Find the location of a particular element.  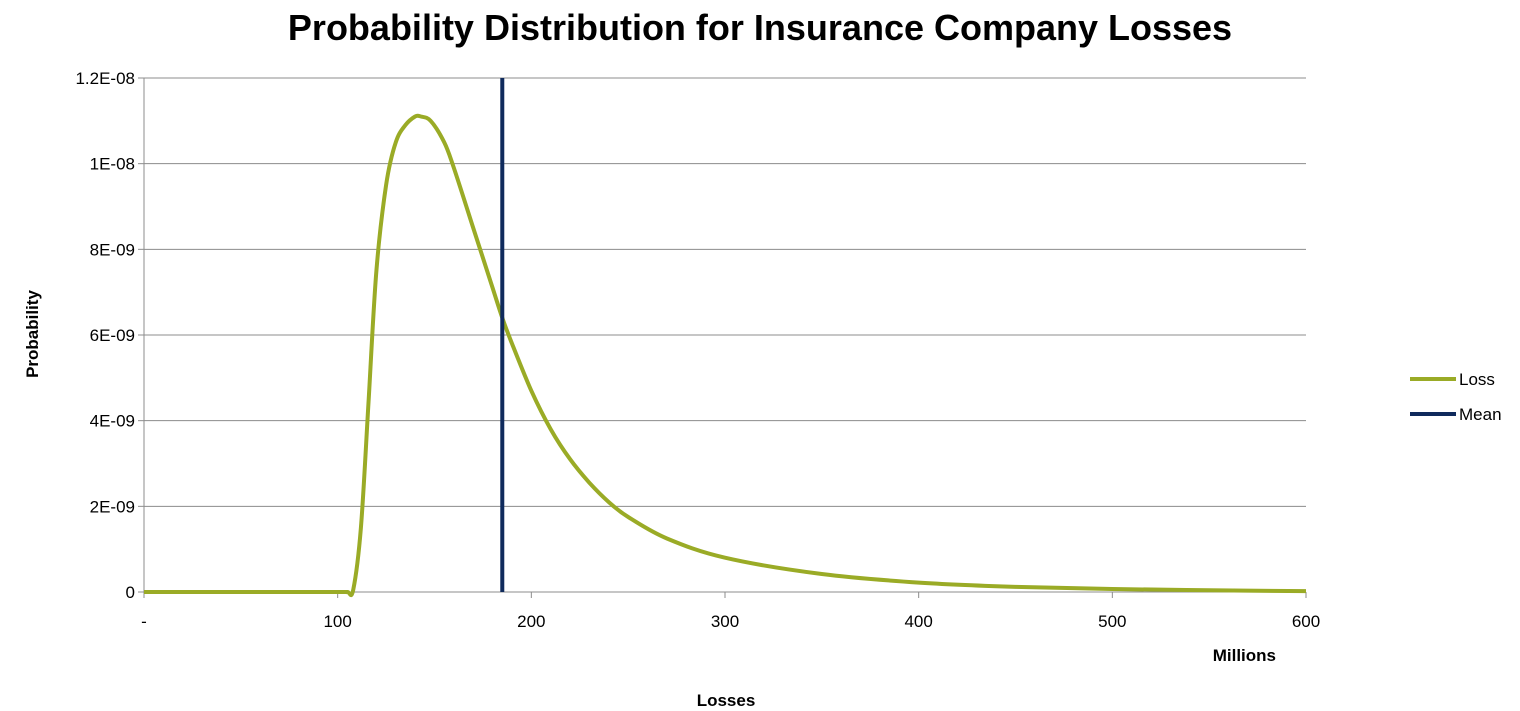

y-tick-label: 6E-09 is located at coordinates (112, 335).